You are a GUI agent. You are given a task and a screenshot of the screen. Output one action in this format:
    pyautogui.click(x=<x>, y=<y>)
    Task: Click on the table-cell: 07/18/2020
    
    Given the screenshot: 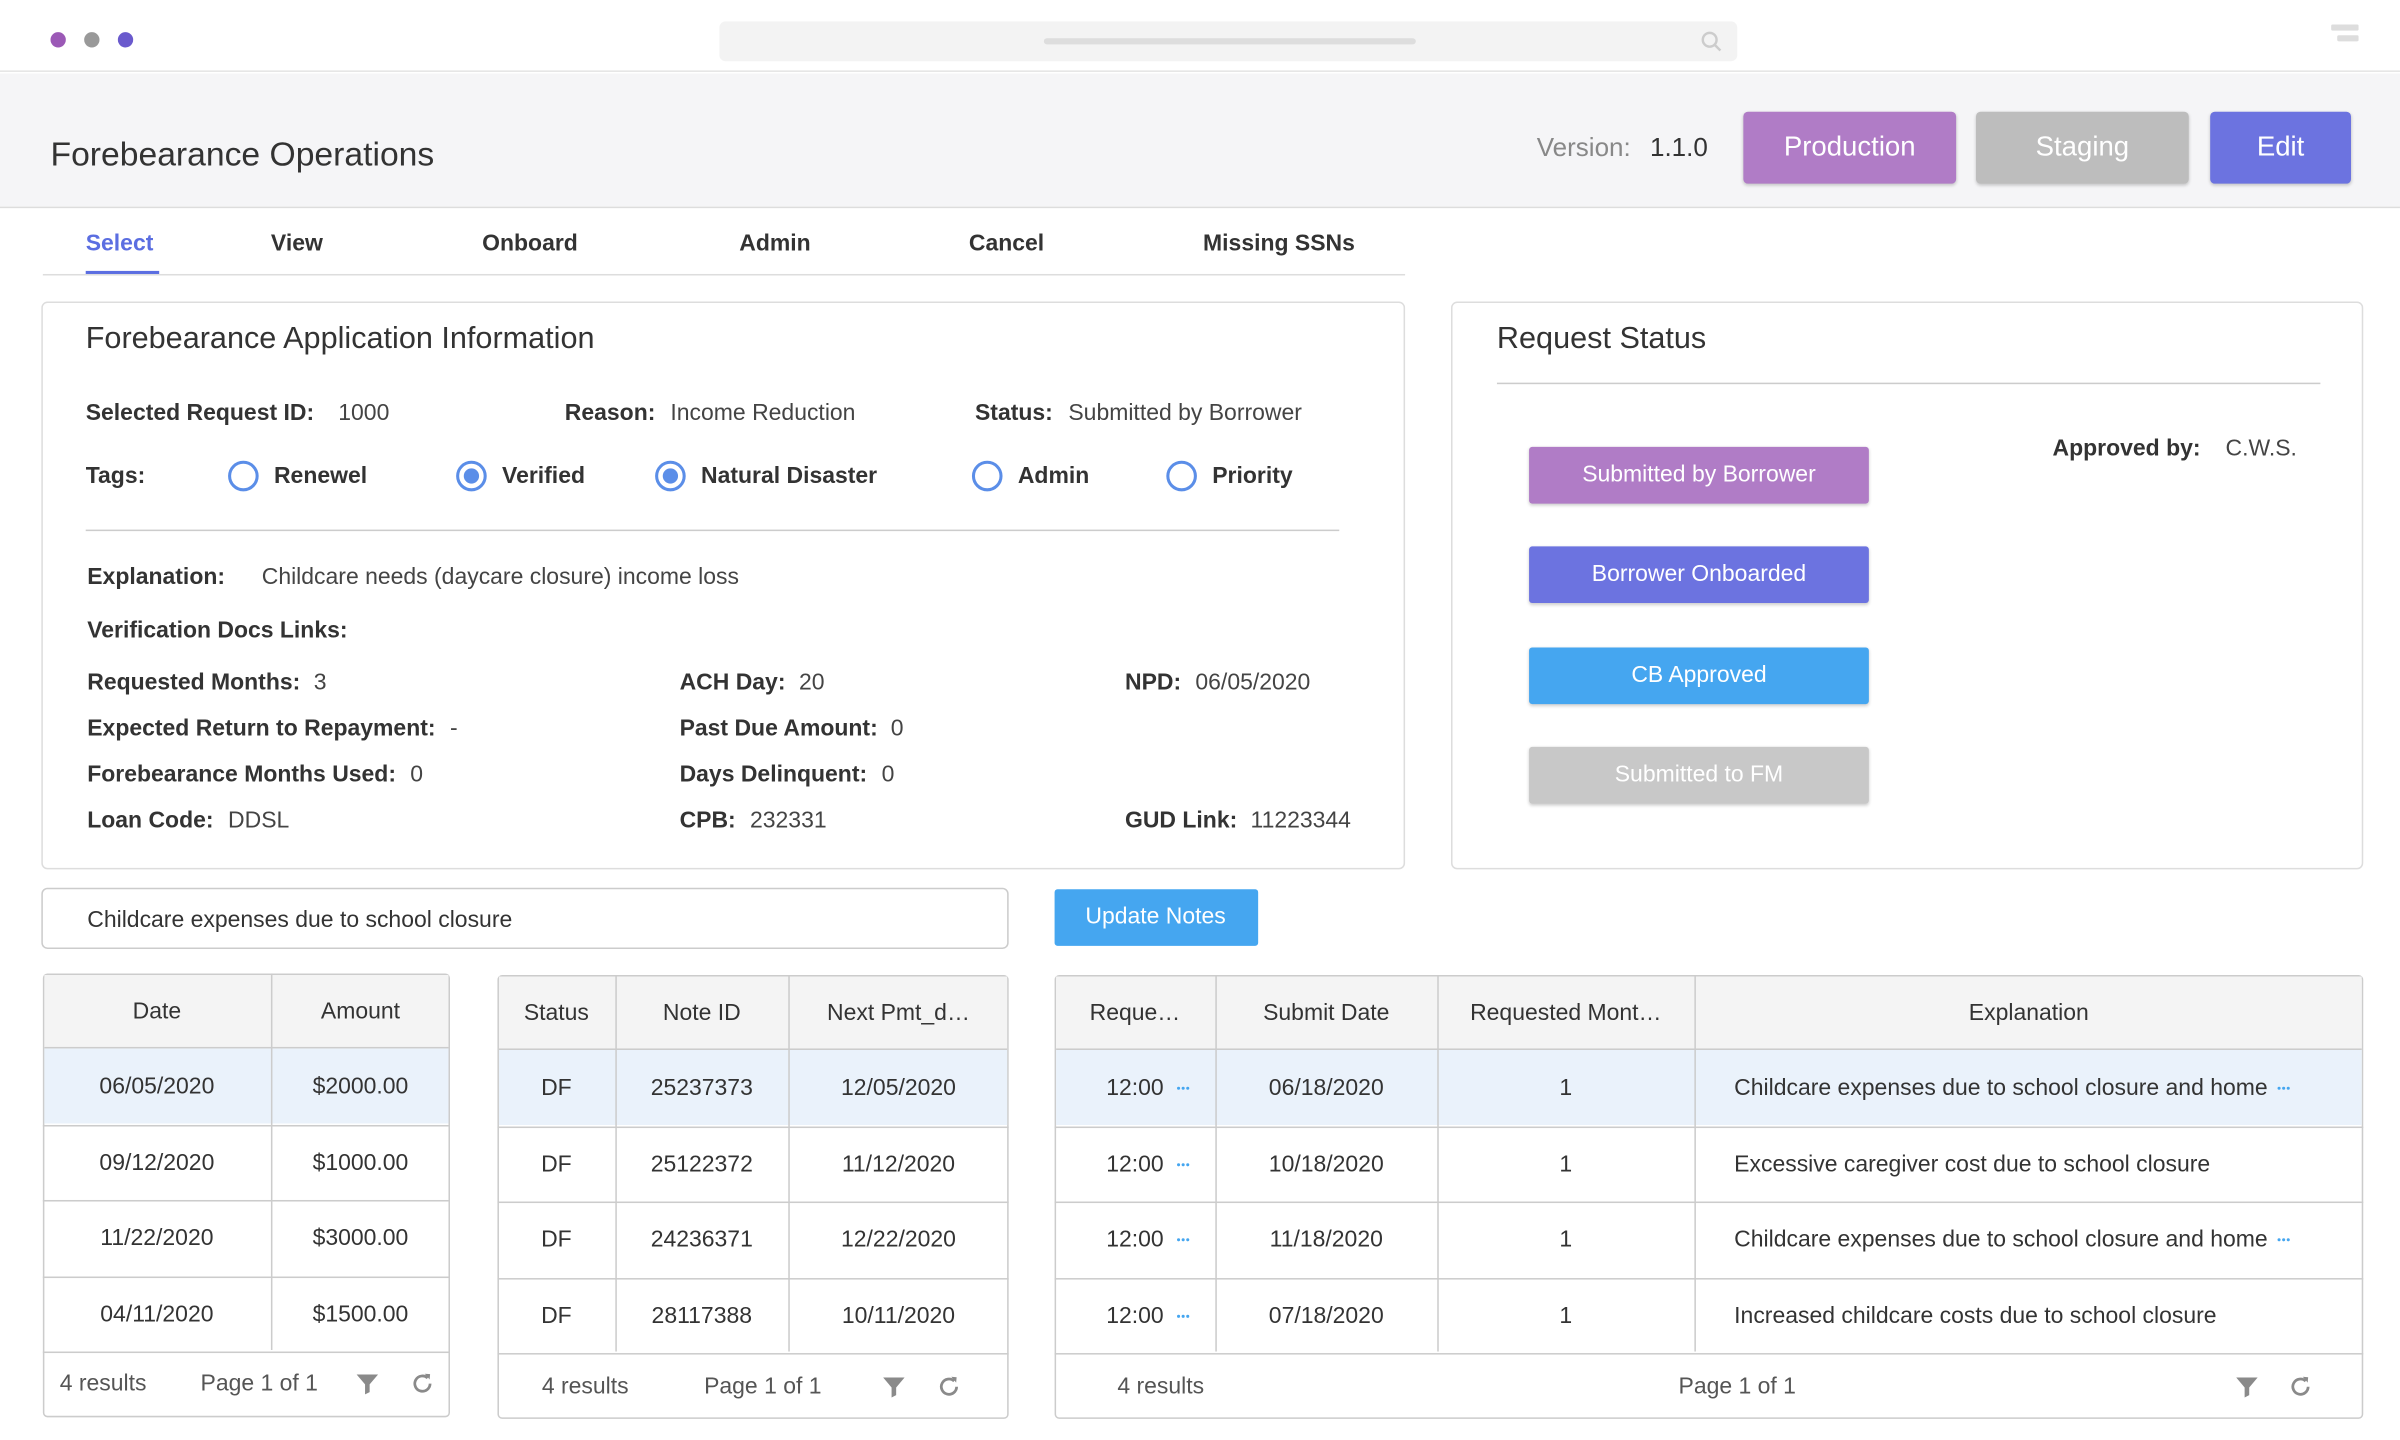 What is the action you would take?
    pyautogui.click(x=1326, y=1316)
    